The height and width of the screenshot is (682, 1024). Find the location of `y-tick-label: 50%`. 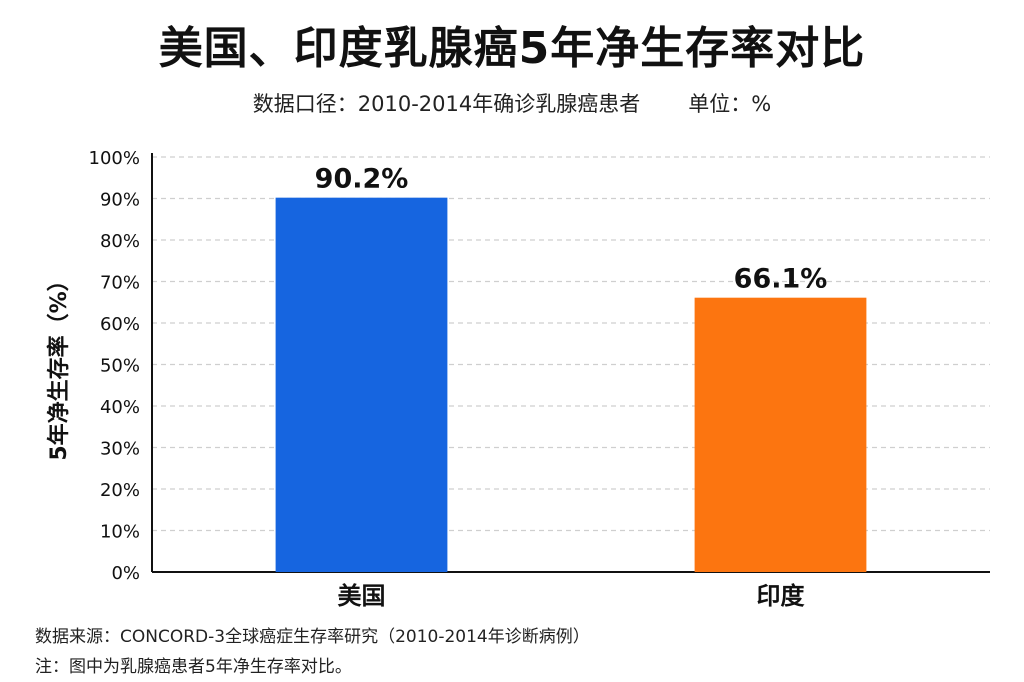

y-tick-label: 50% is located at coordinates (120, 366).